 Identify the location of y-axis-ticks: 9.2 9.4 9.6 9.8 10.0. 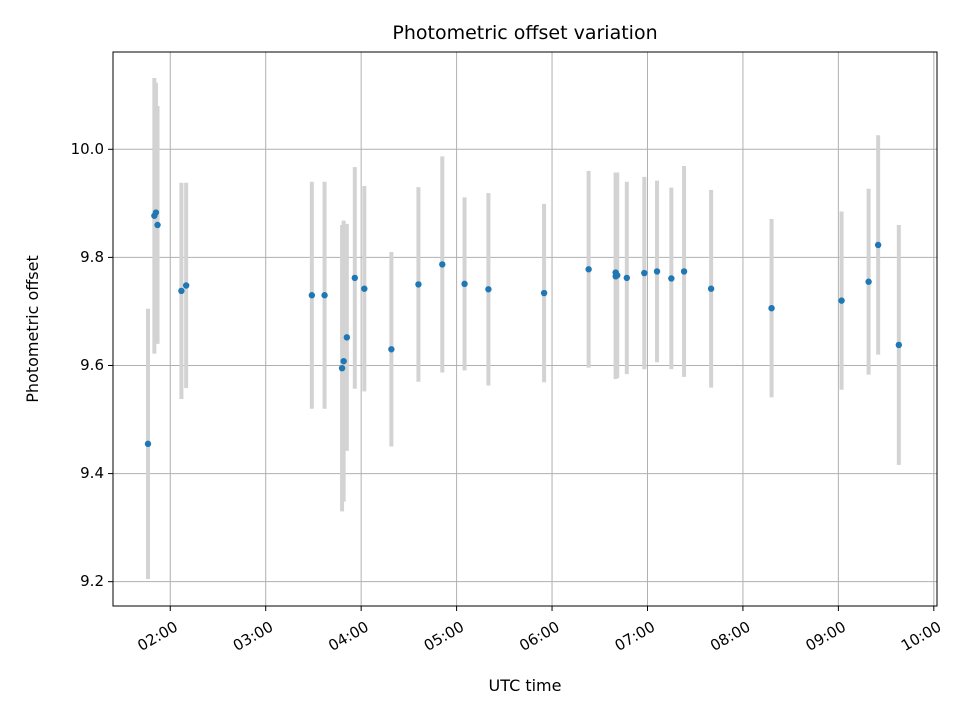
(92, 365).